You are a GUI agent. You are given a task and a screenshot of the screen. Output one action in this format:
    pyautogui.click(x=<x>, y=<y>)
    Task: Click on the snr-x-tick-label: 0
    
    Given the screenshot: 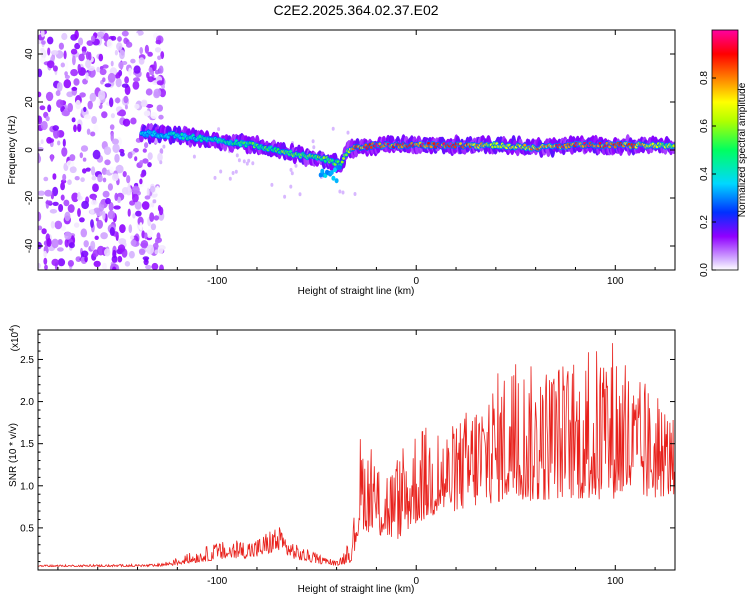 What is the action you would take?
    pyautogui.click(x=416, y=581)
    